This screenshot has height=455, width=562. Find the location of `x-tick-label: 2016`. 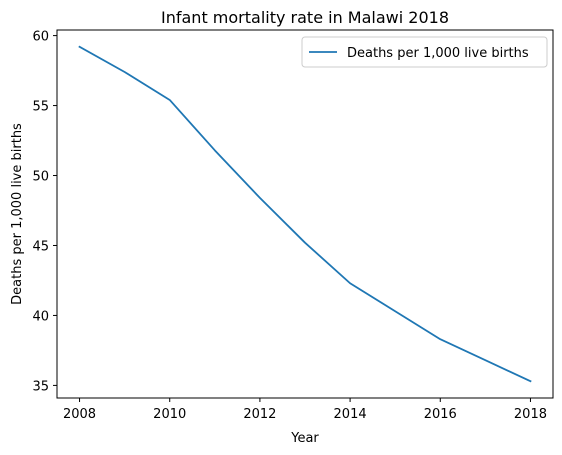

x-tick-label: 2016 is located at coordinates (440, 414).